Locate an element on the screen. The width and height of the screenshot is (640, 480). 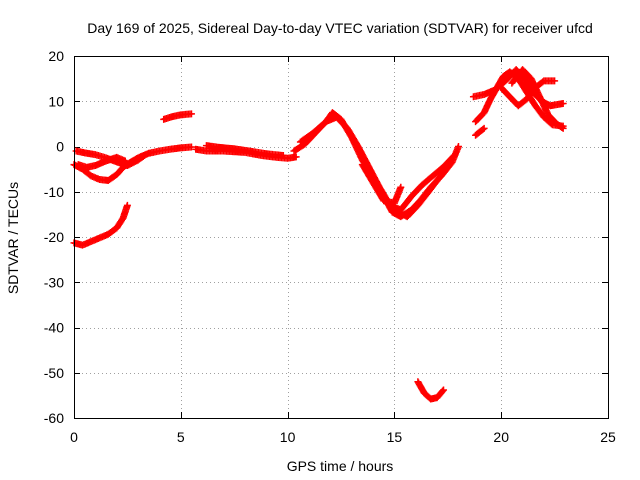
y-tick-label: -30 is located at coordinates (54, 282).